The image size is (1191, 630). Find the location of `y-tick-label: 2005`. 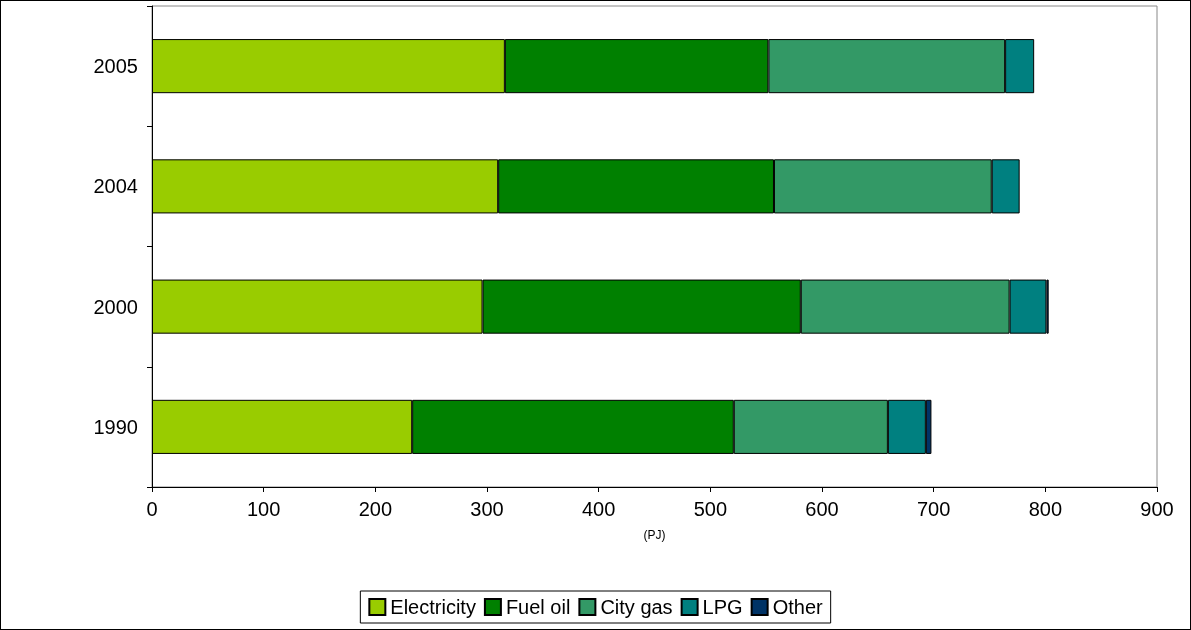

y-tick-label: 2005 is located at coordinates (115, 66).